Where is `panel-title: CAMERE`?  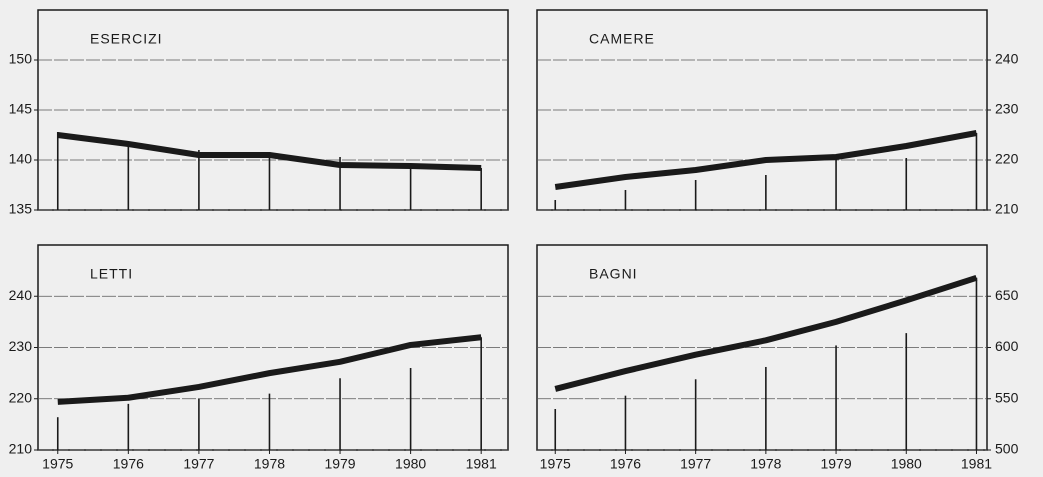 panel-title: CAMERE is located at coordinates (622, 39).